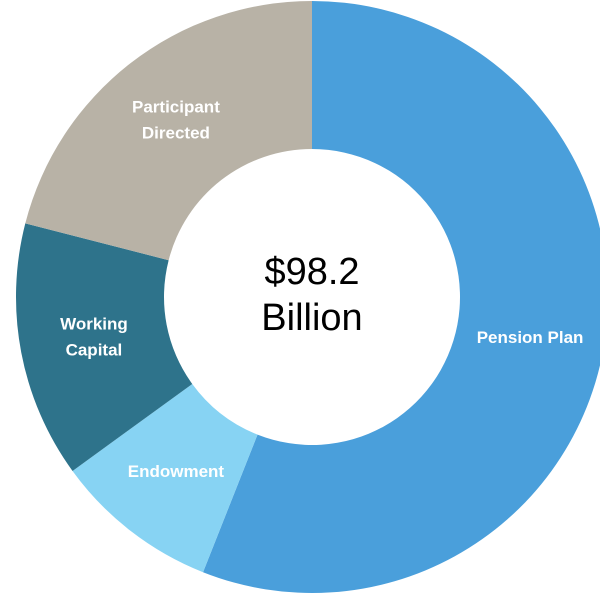 This screenshot has width=600, height=594. What do you see at coordinates (94, 337) in the screenshot?
I see `slice-label: Working Capital` at bounding box center [94, 337].